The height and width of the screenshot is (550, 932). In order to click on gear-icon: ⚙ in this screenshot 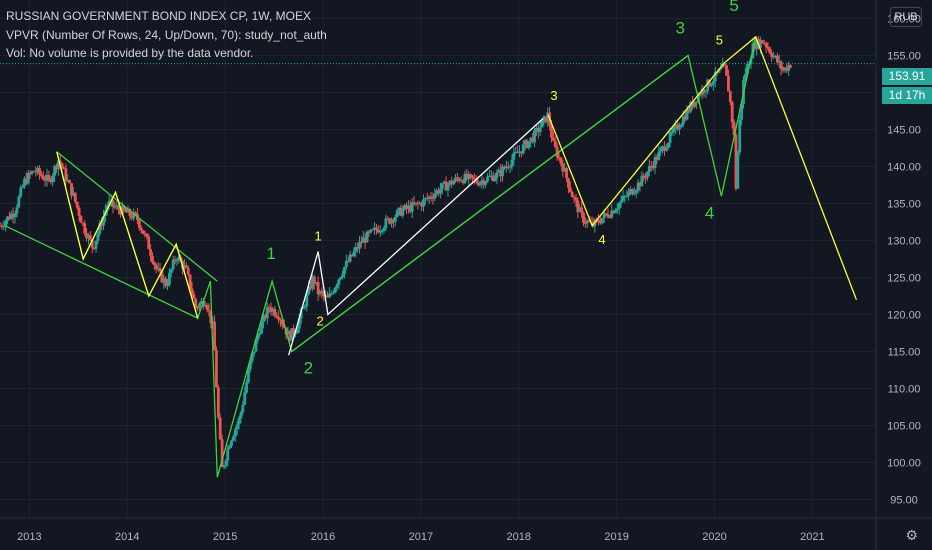, I will do `click(911, 535)`.